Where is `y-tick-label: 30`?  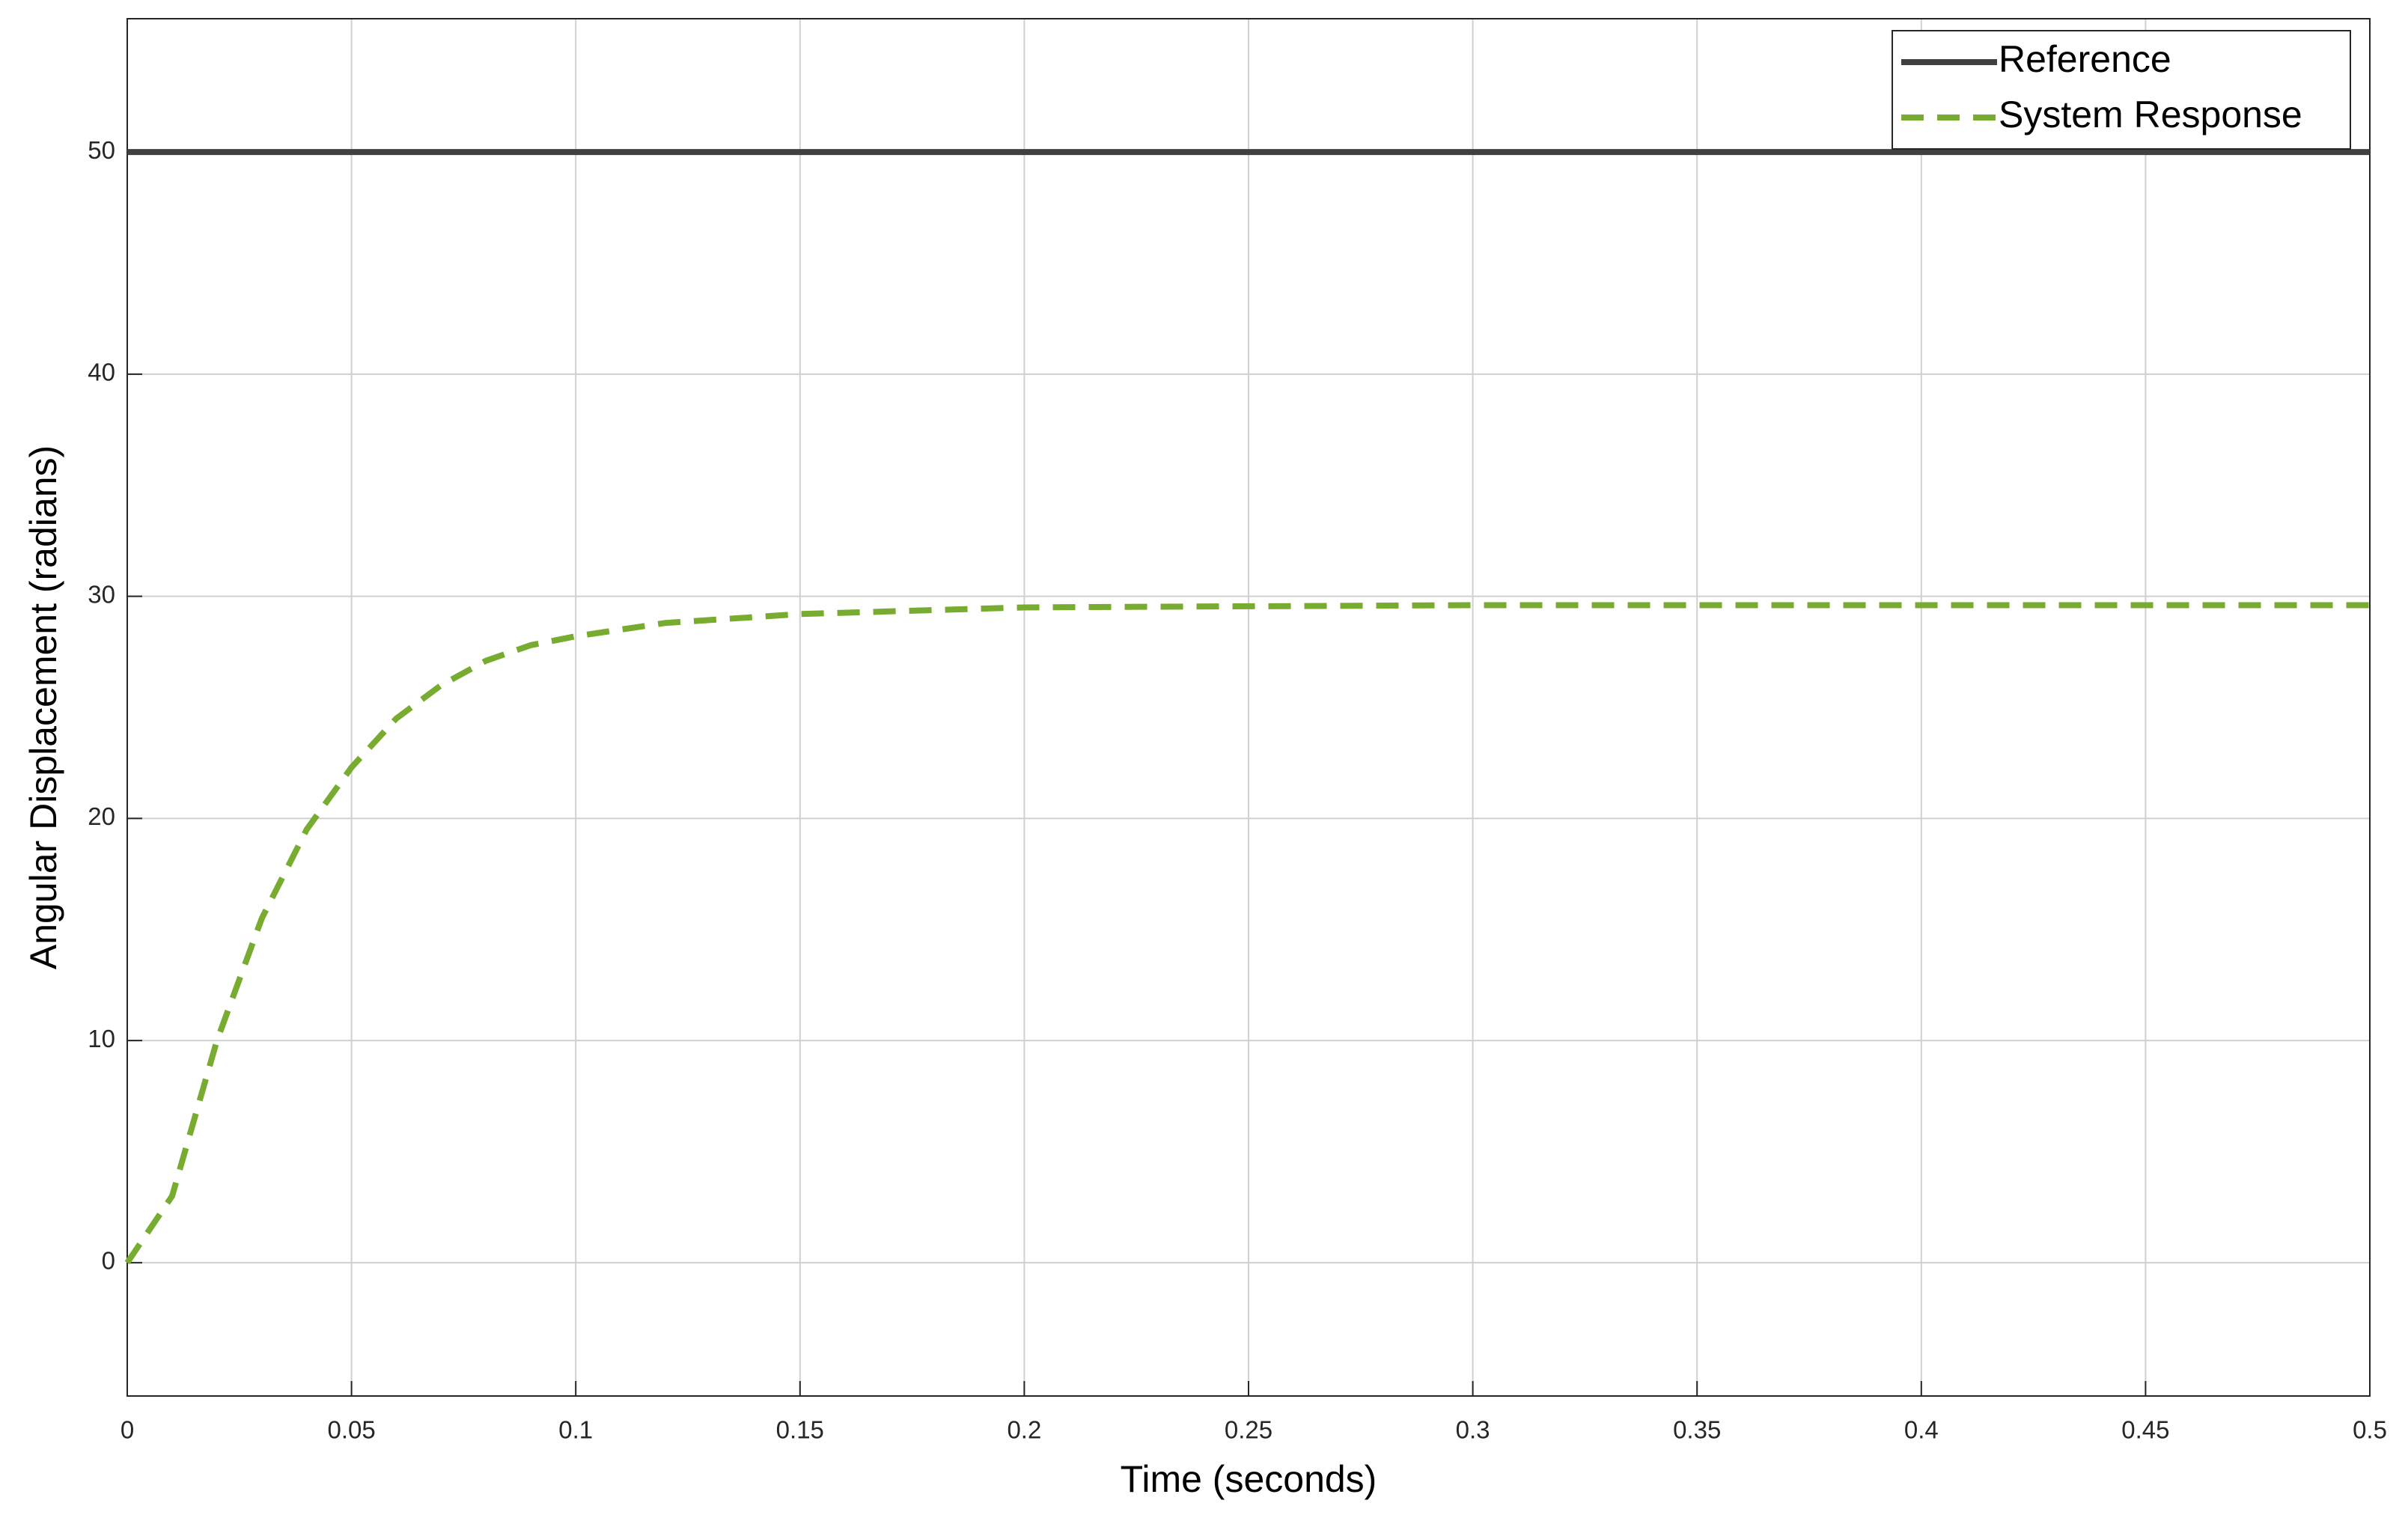
y-tick-label: 30 is located at coordinates (101, 594).